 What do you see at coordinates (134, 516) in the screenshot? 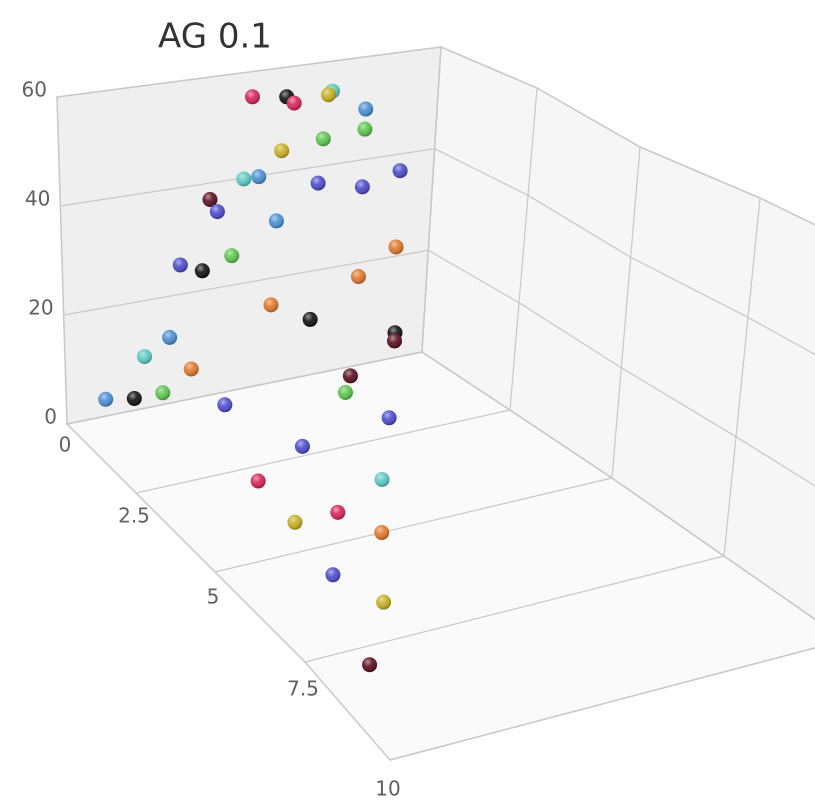
I see `z-tick-label: 2.5` at bounding box center [134, 516].